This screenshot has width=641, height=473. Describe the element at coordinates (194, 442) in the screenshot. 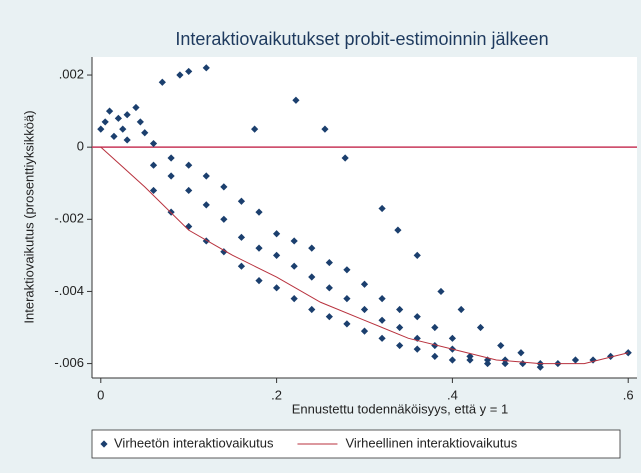

I see `legend-label: Virheetön interaktiovaikutus` at that location.